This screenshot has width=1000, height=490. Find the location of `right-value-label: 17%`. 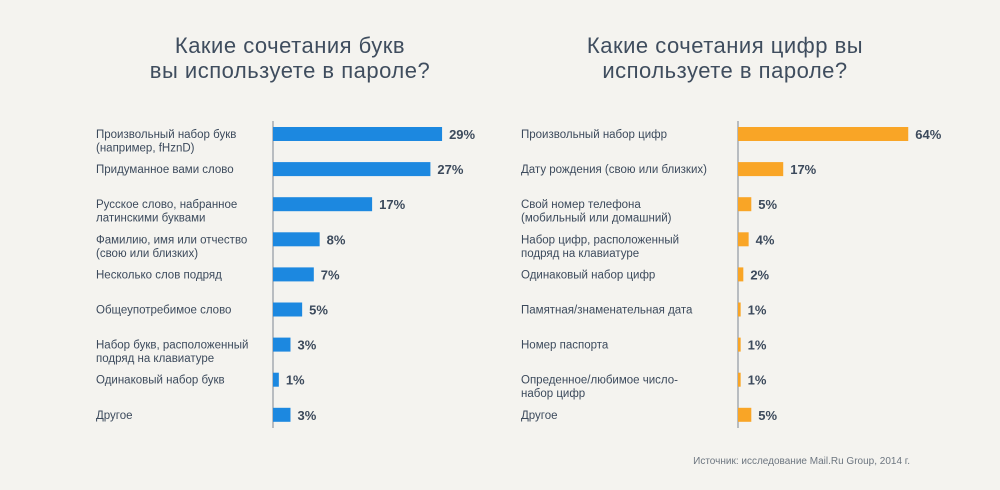

right-value-label: 17% is located at coordinates (803, 169).